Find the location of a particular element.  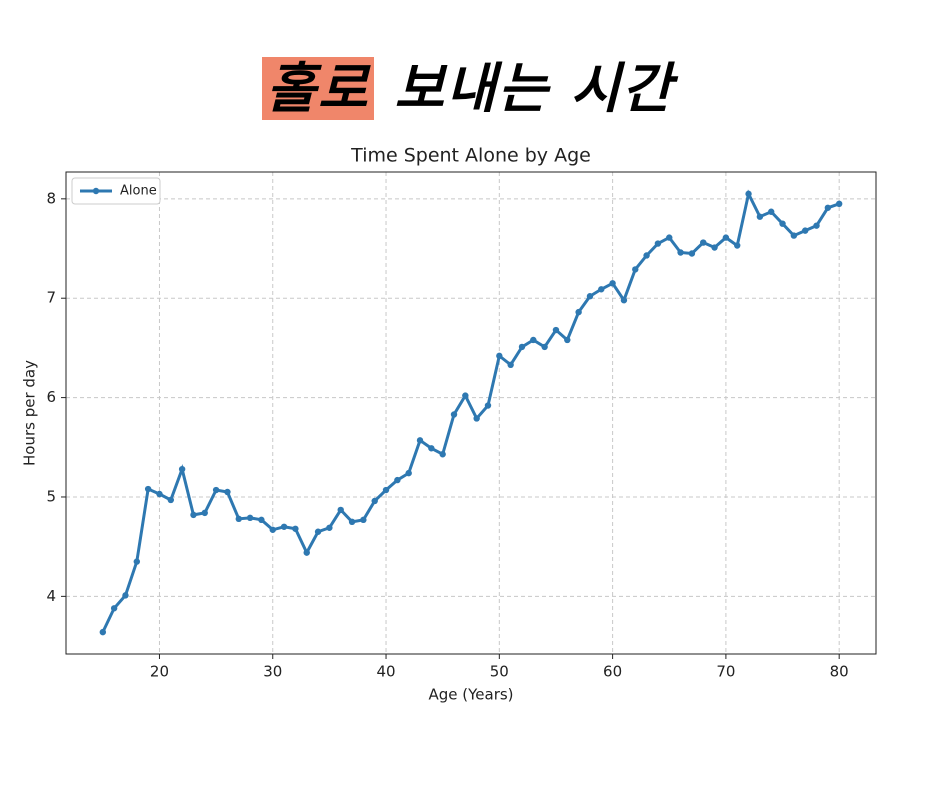

x-tick-label: 30 is located at coordinates (272, 672).